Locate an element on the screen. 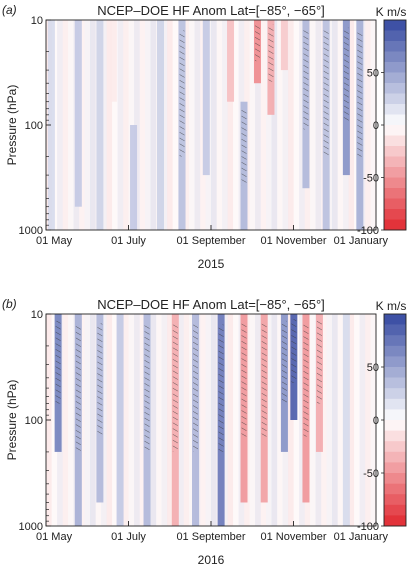 The height and width of the screenshot is (574, 417). x-axis-label: 2015 is located at coordinates (211, 264).